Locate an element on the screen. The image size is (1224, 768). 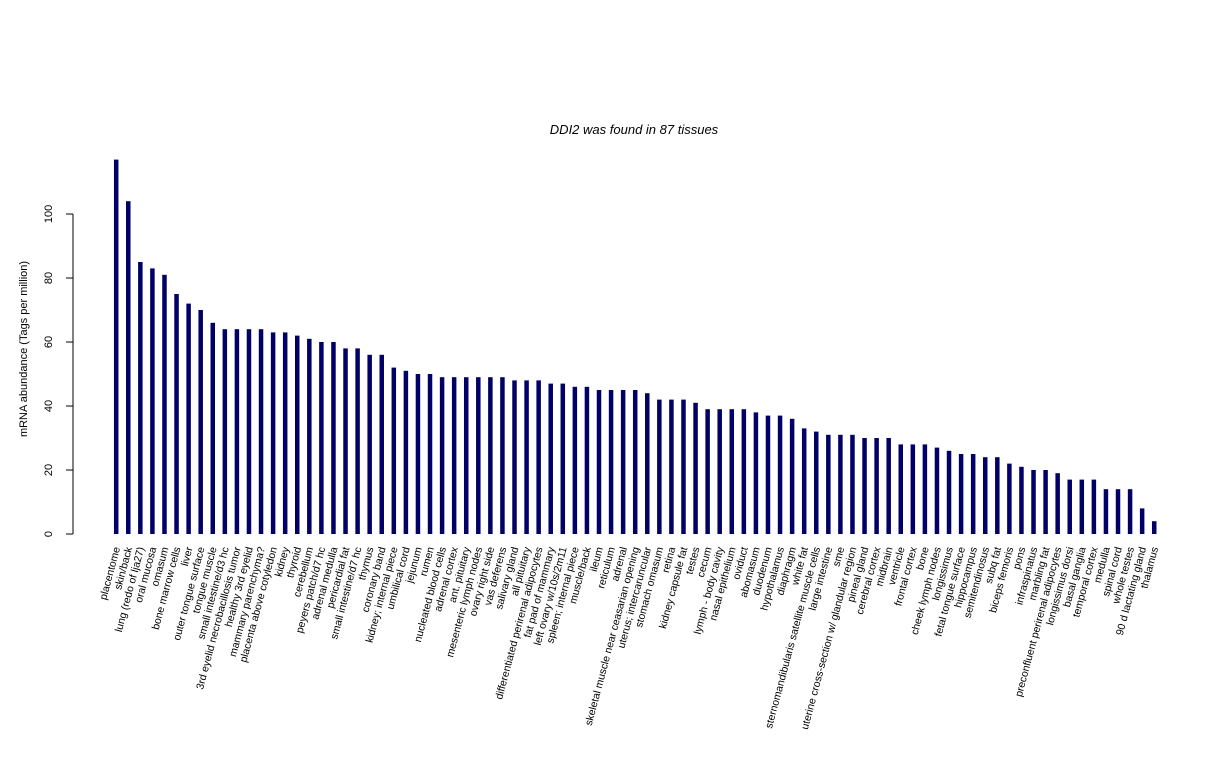
y-tick-label: 60 is located at coordinates (49, 342).